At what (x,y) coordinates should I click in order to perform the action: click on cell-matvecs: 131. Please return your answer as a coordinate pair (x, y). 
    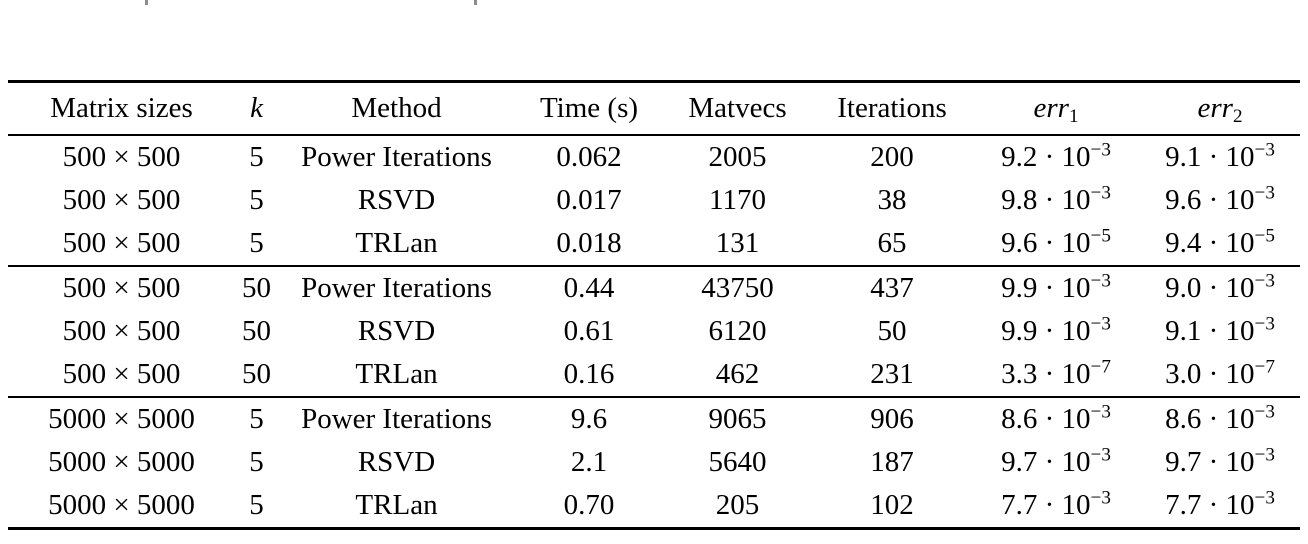
    Looking at the image, I should click on (737, 243).